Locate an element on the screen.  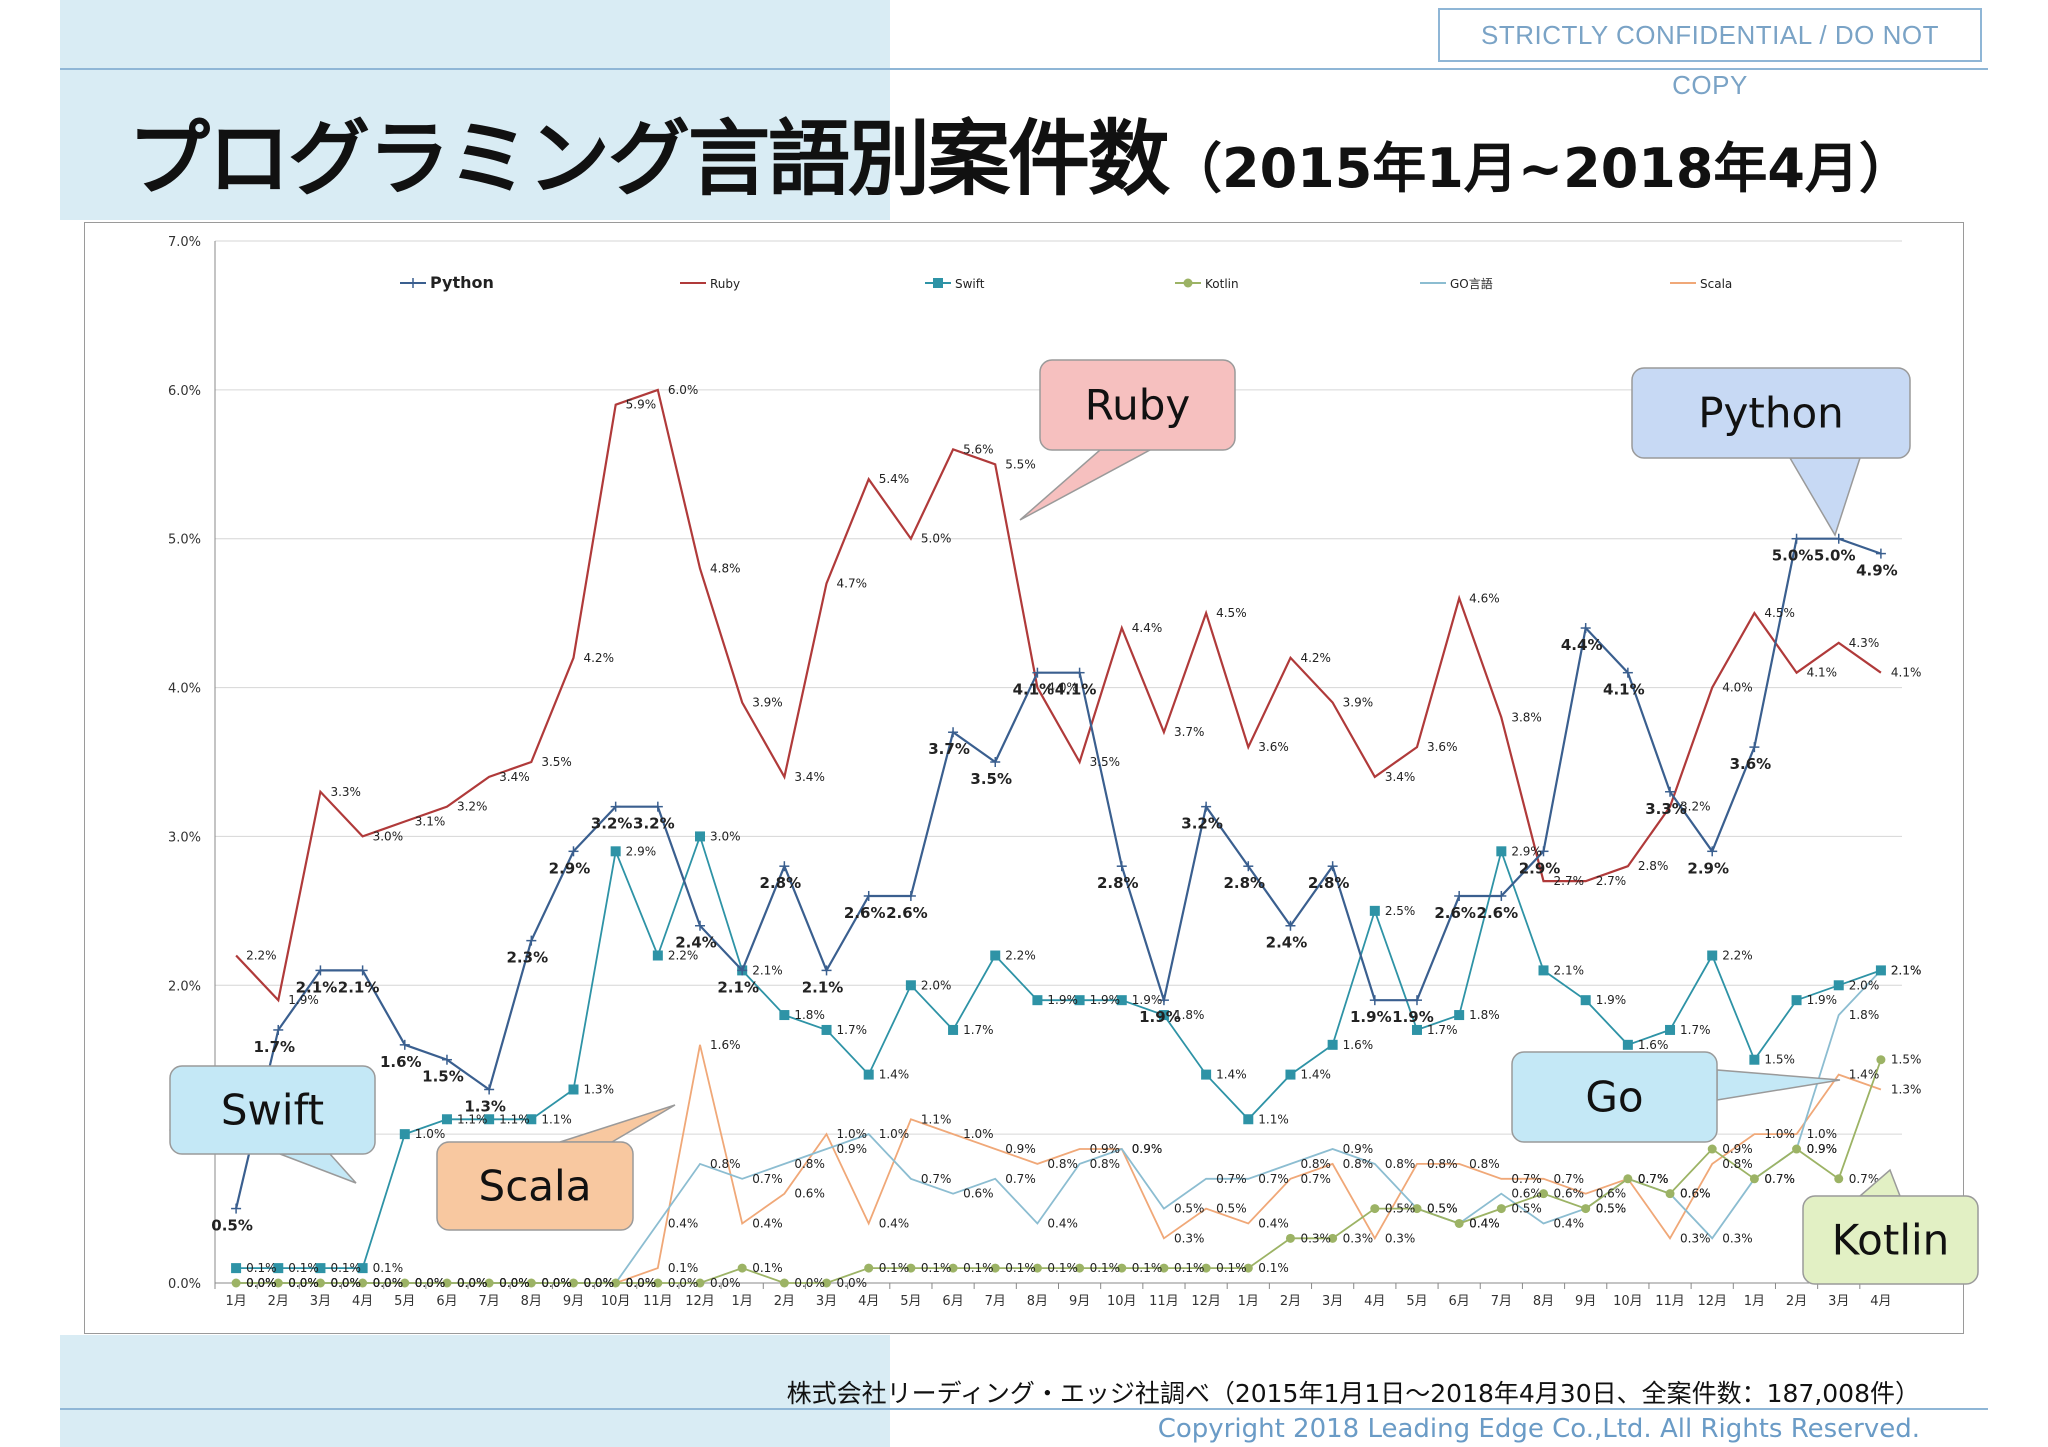
data-label: 4.1% is located at coordinates (1906, 673).